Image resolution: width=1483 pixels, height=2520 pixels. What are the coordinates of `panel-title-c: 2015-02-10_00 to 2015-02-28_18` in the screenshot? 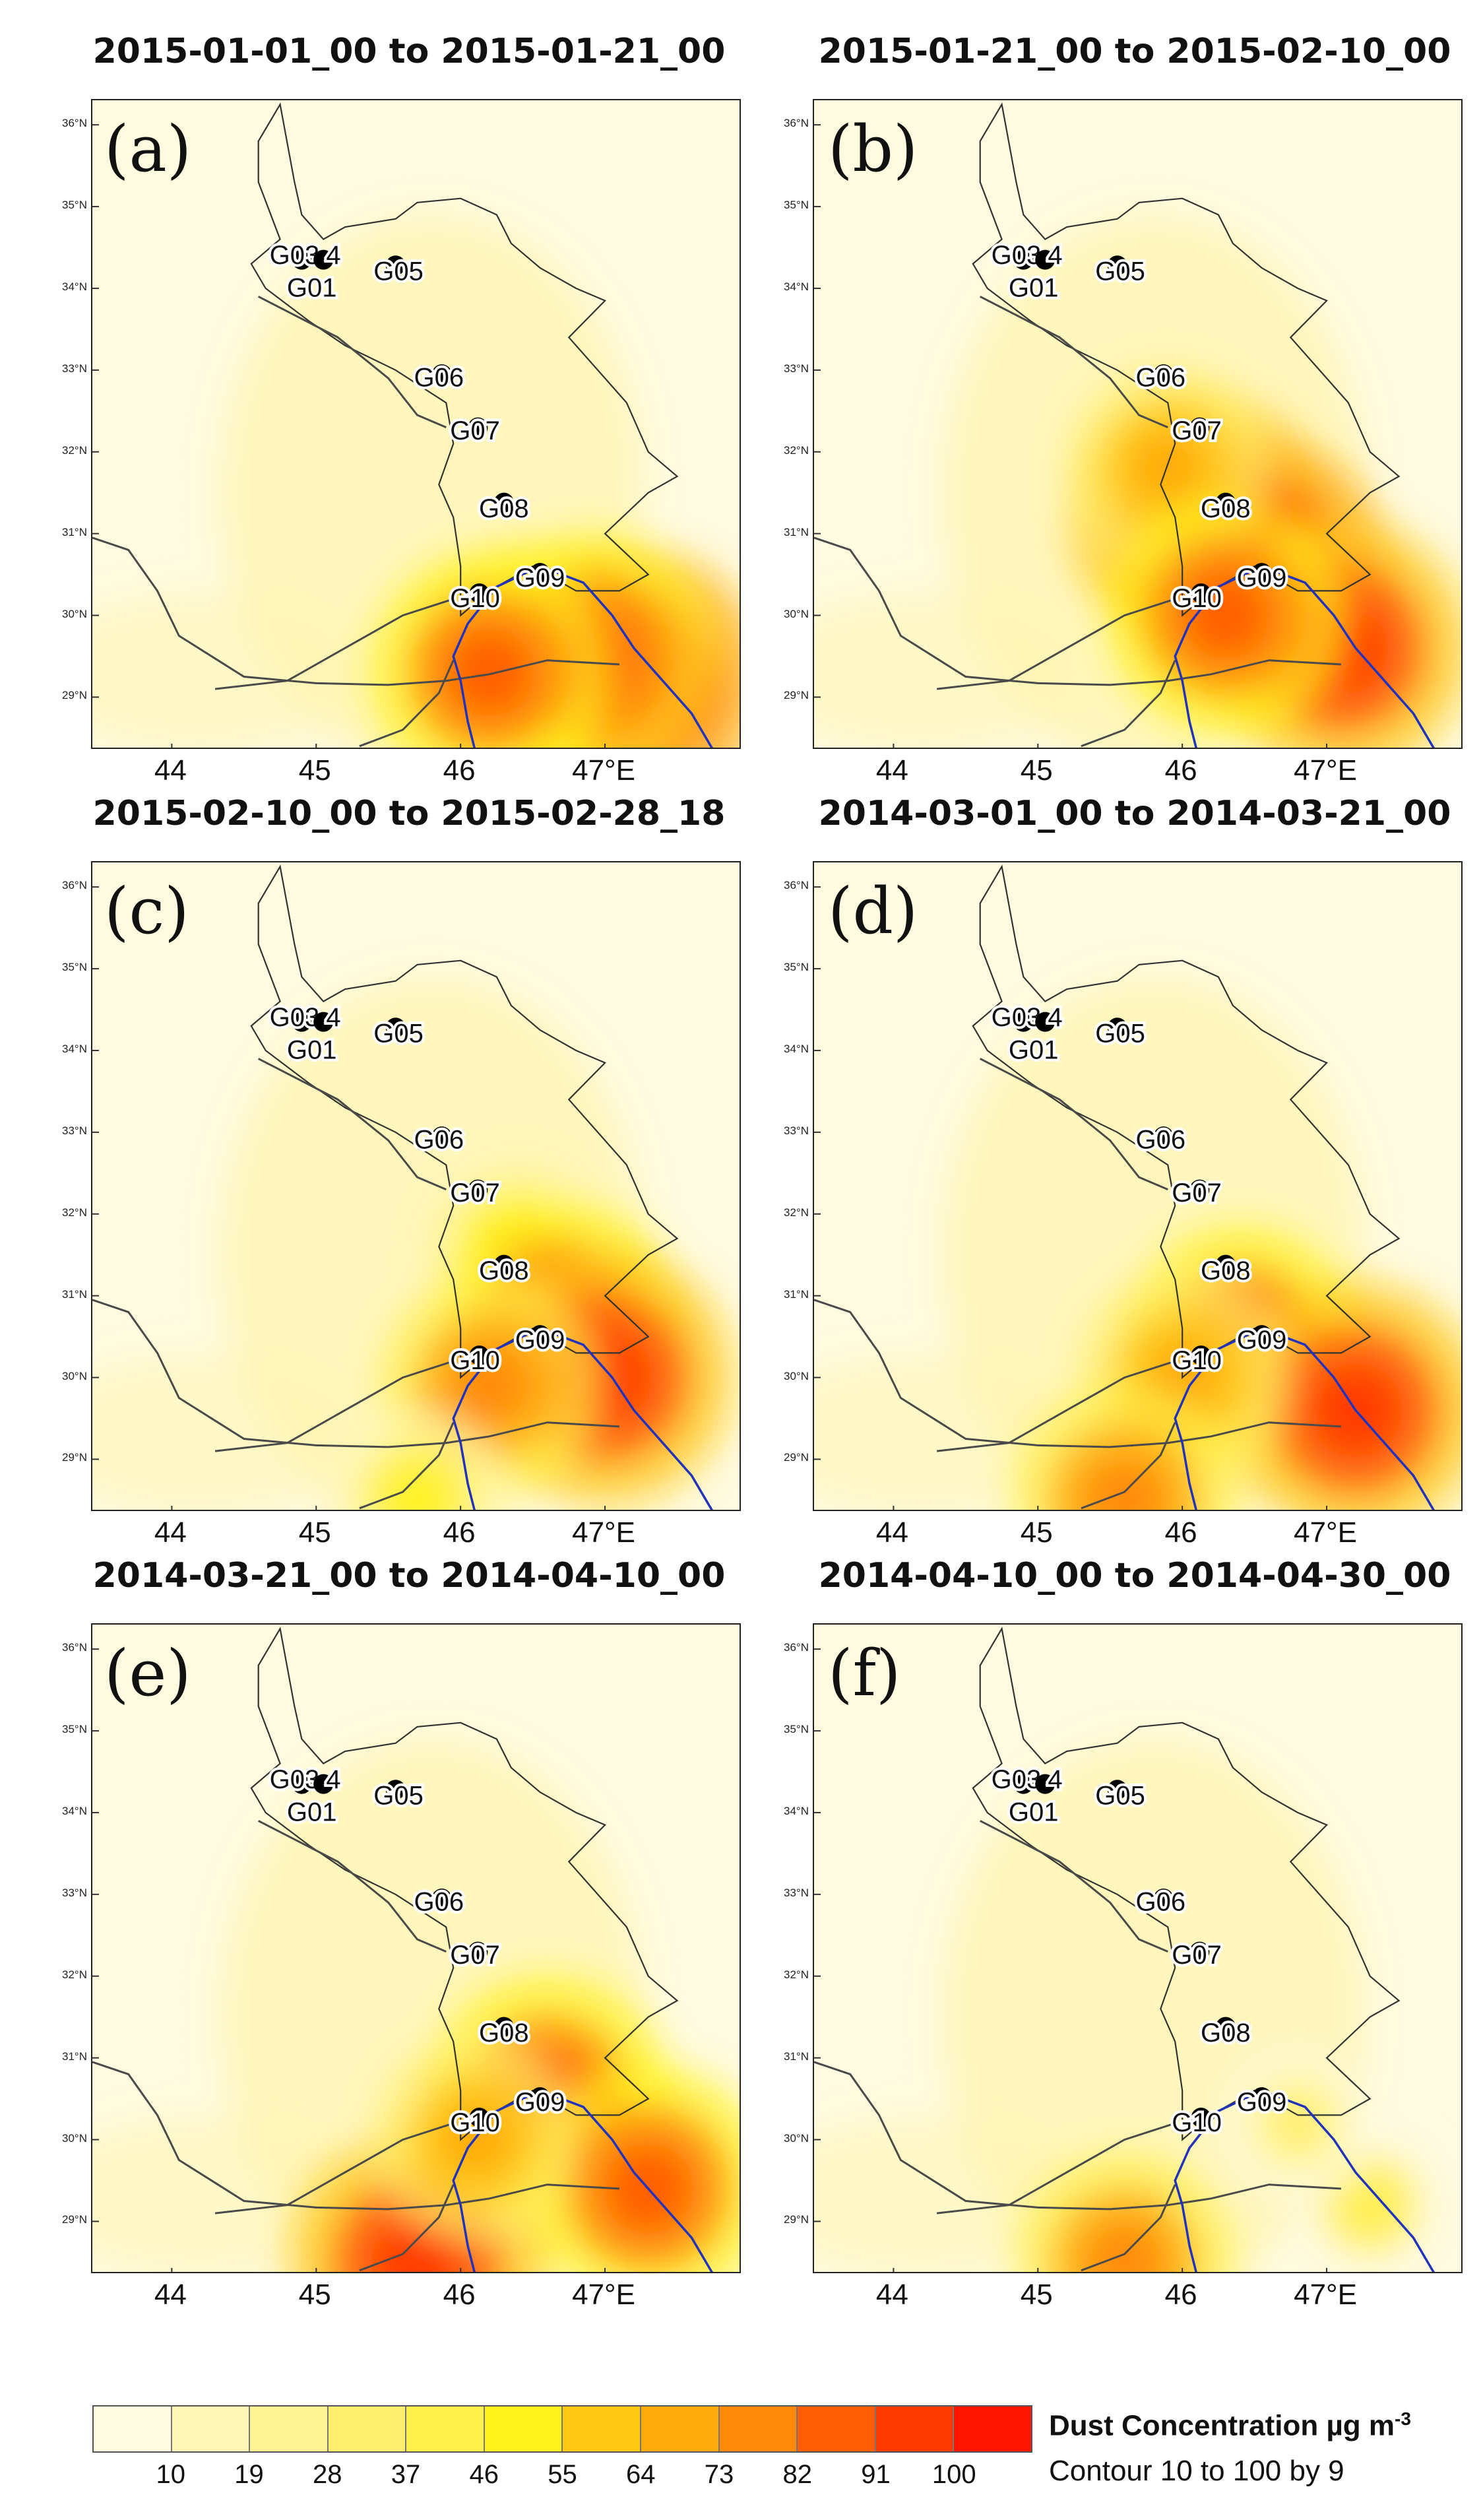 It's located at (409, 813).